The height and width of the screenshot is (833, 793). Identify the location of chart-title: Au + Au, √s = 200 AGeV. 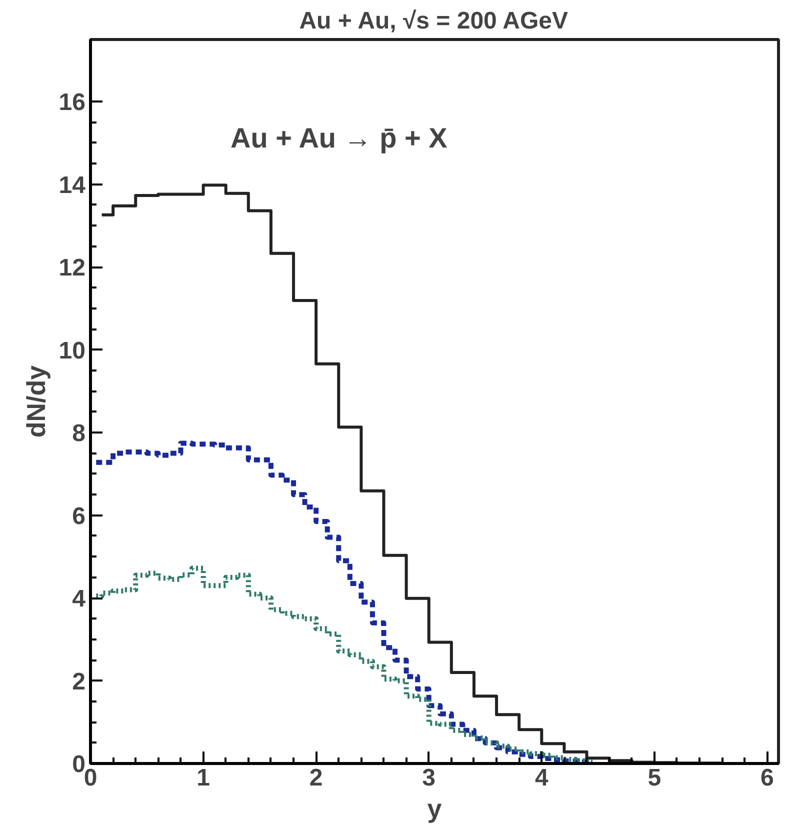
(433, 21).